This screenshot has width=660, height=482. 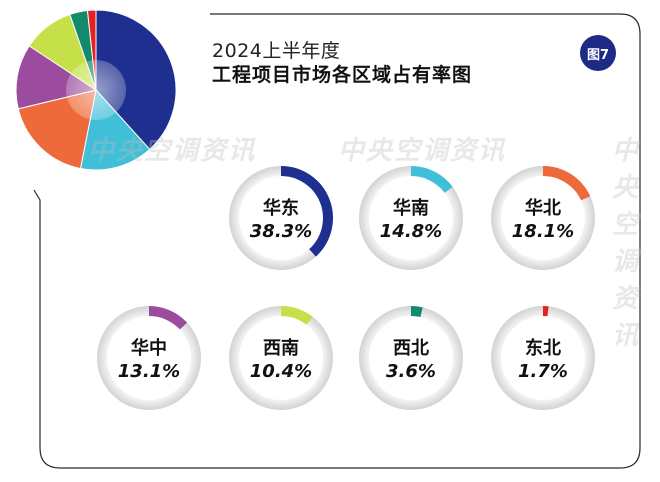 I want to click on pie-chart, so click(x=96, y=90).